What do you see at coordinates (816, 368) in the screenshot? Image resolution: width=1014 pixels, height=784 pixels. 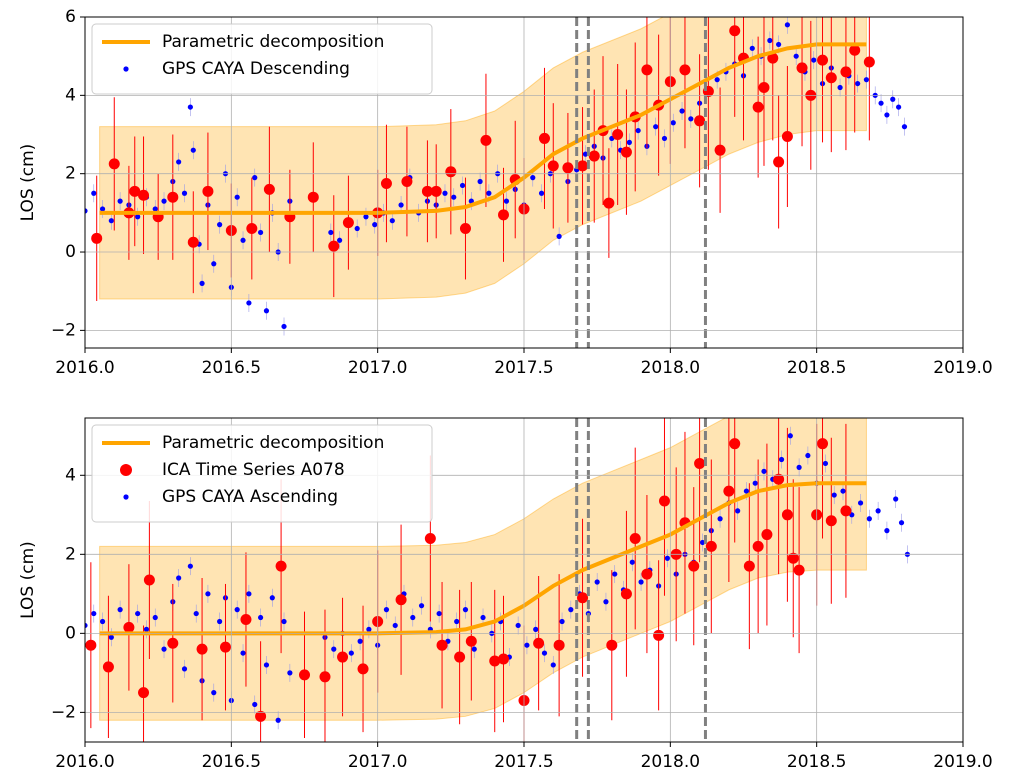 I see `x-tick-label: 2018.5` at bounding box center [816, 368].